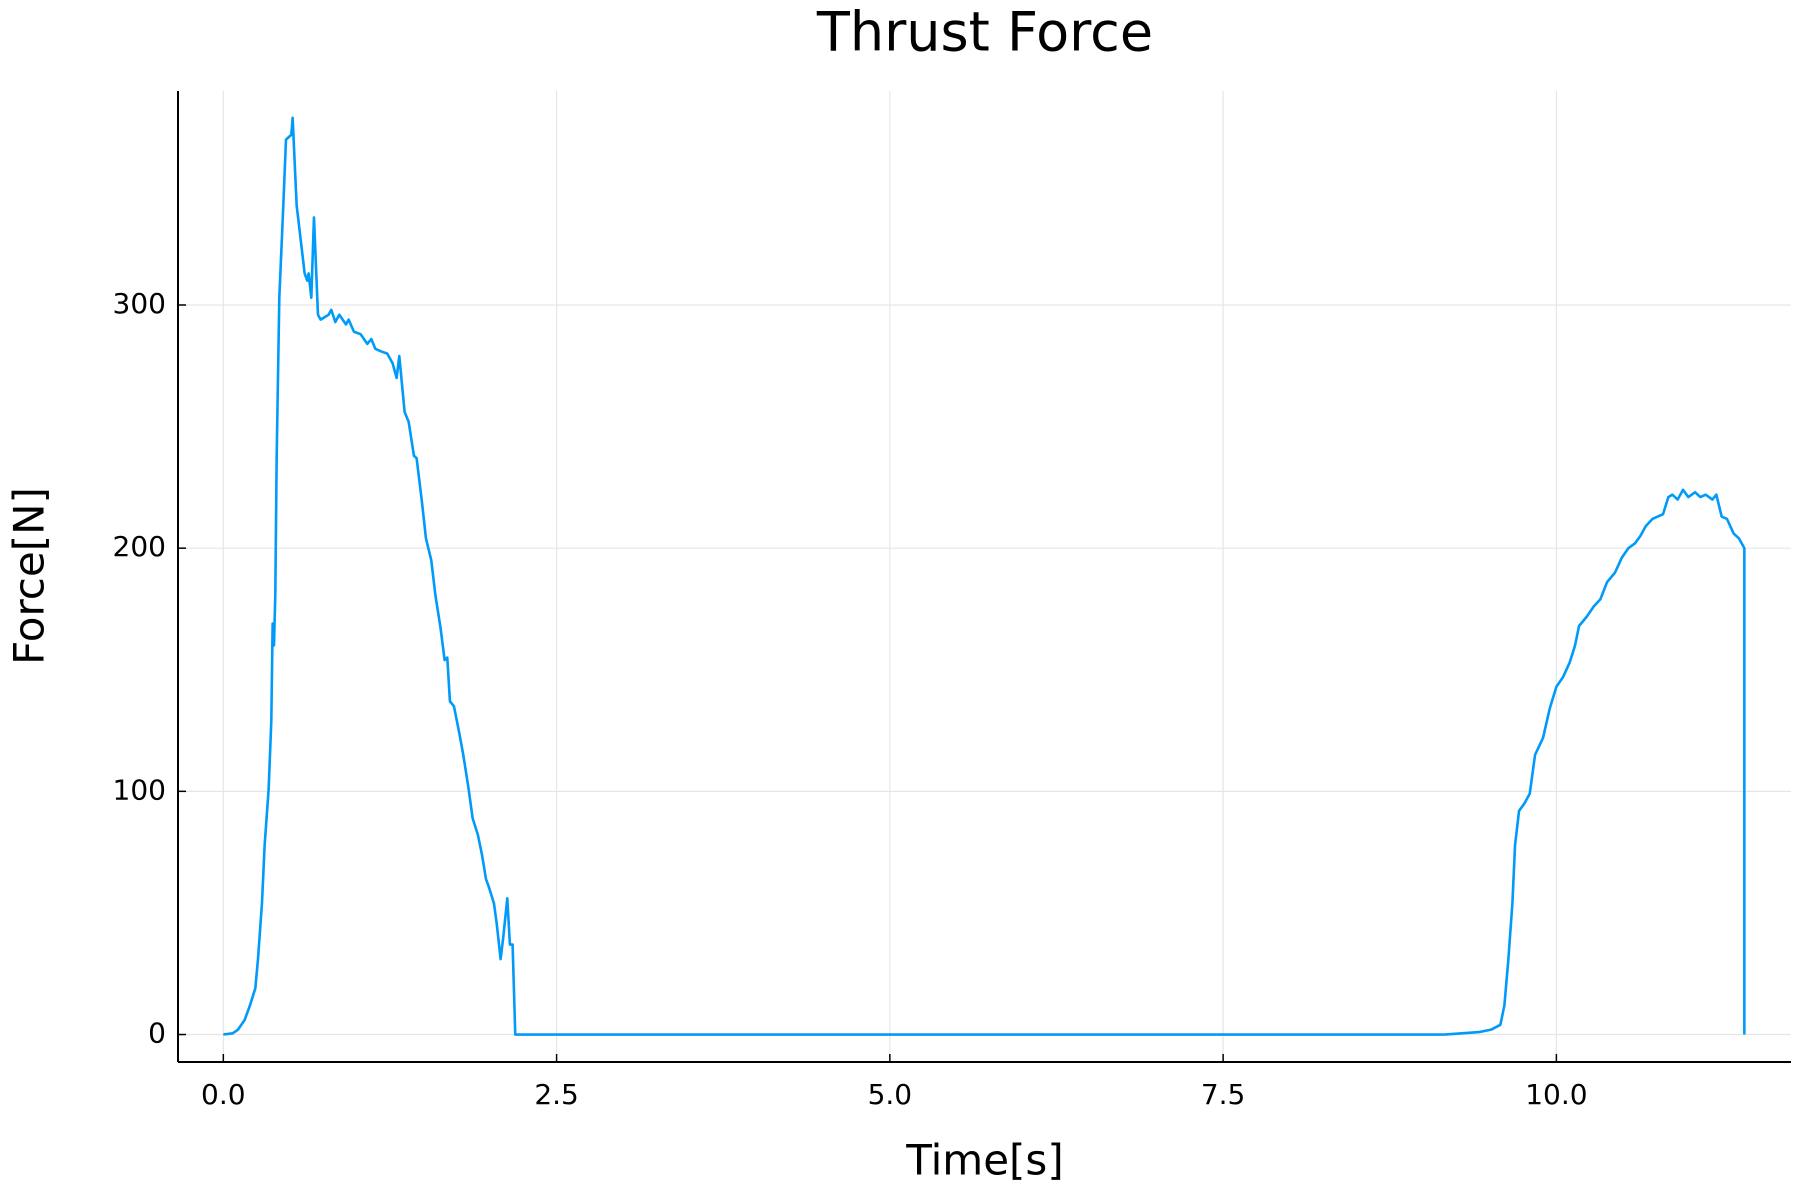  I want to click on y-axis-label: Force[N], so click(29, 576).